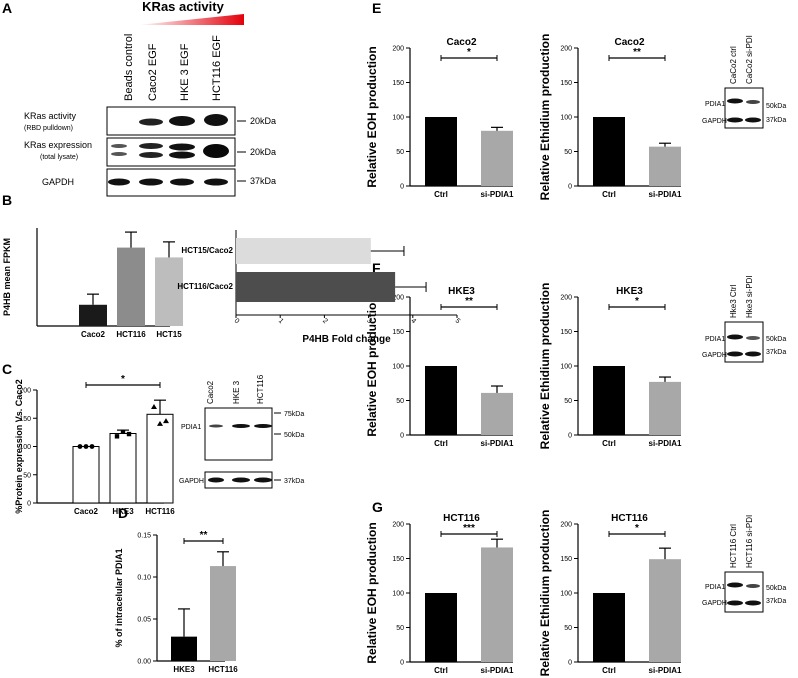 The image size is (798, 678). I want to click on row-sublabel: (RBD pulldown), so click(48, 128).